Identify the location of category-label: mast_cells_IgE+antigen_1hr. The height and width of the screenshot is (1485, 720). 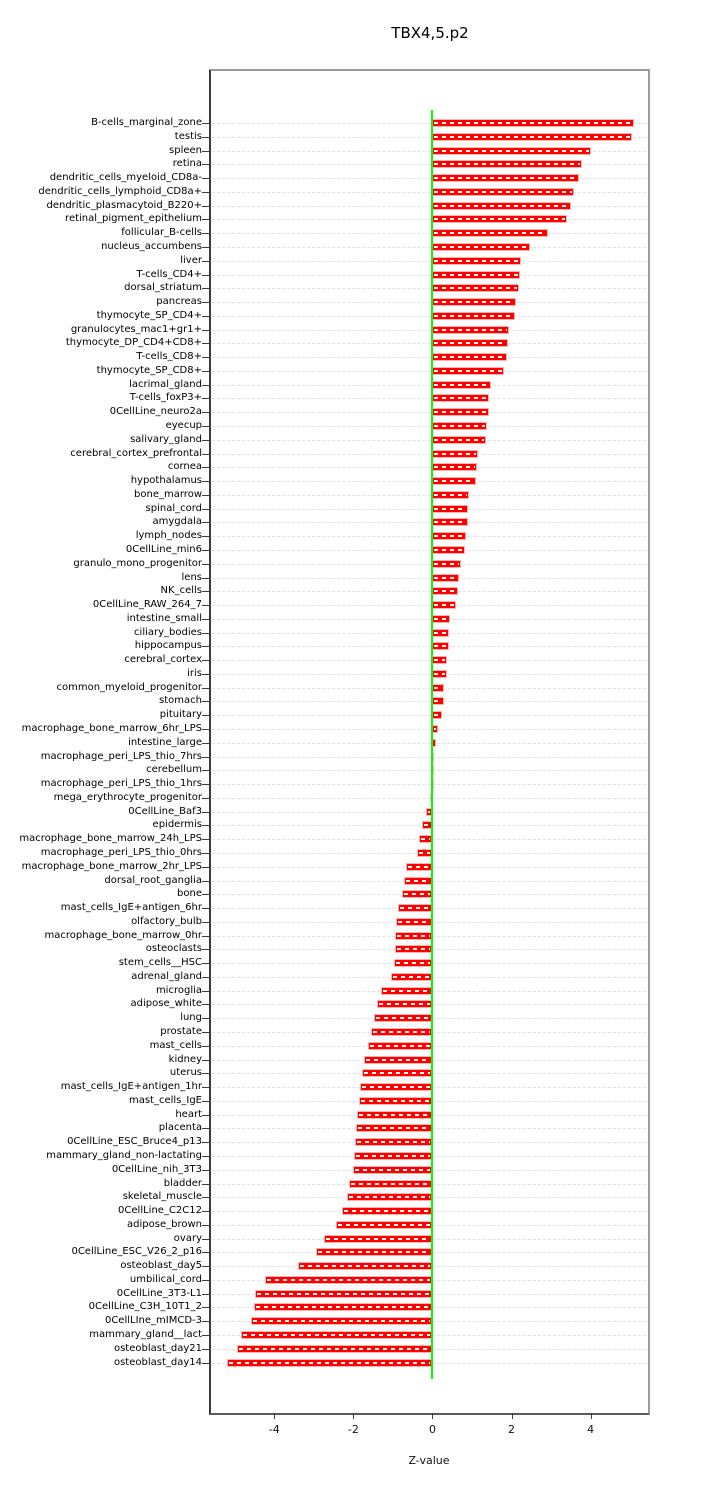
(131, 1087).